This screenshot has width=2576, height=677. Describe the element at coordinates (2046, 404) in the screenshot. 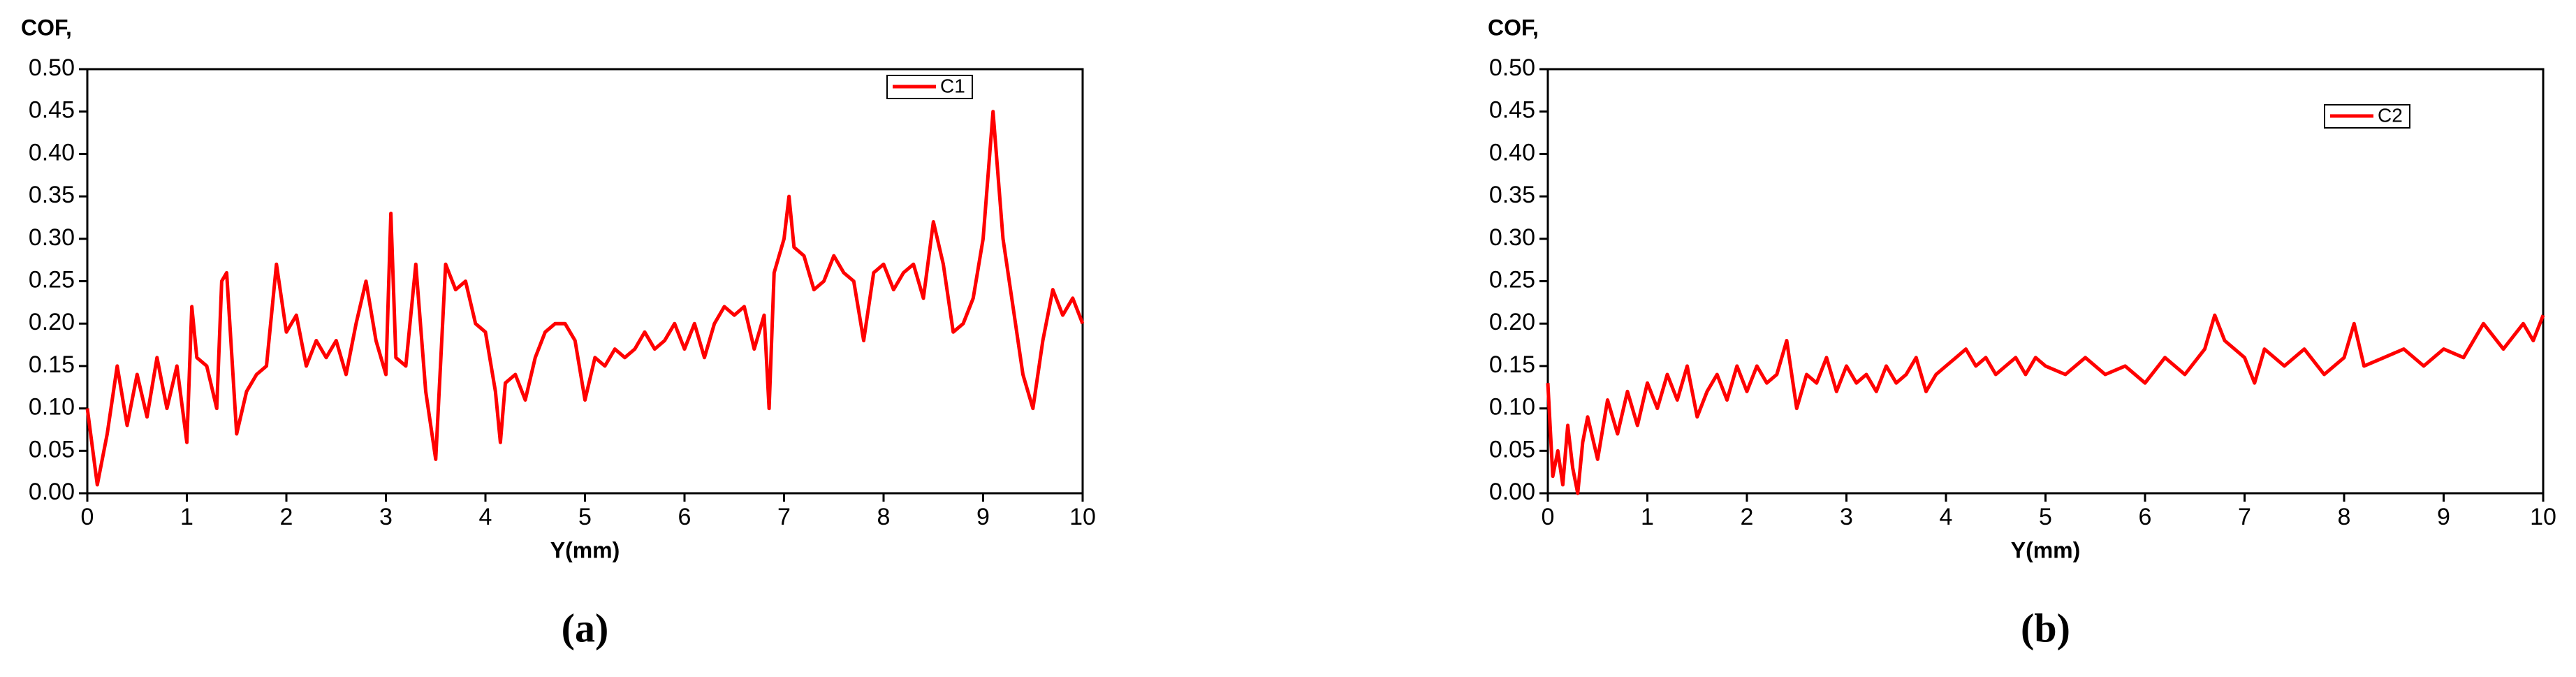

I see `data-line` at that location.